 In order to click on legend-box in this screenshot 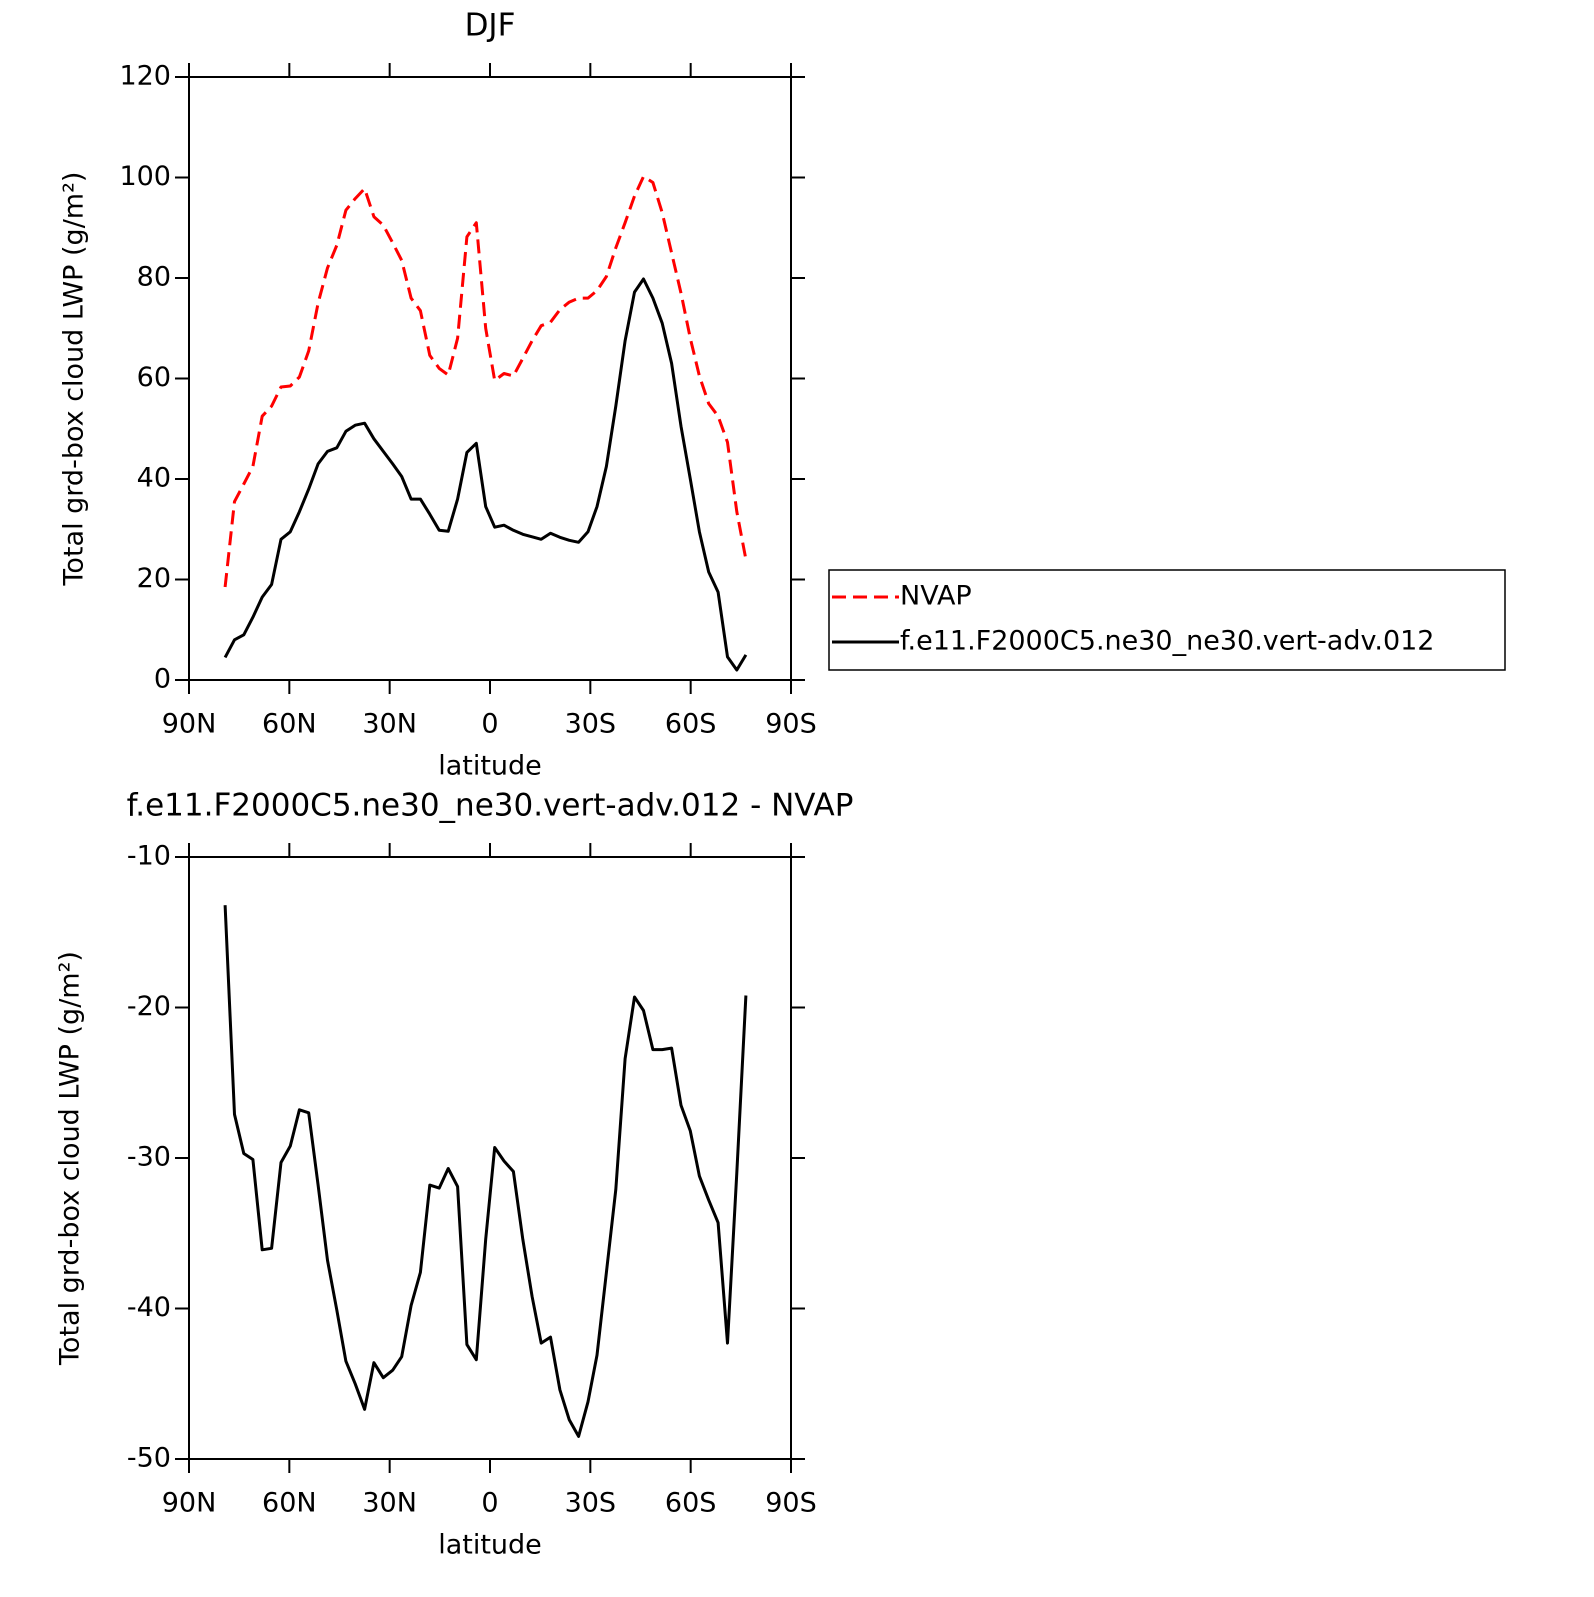, I will do `click(1167, 620)`.